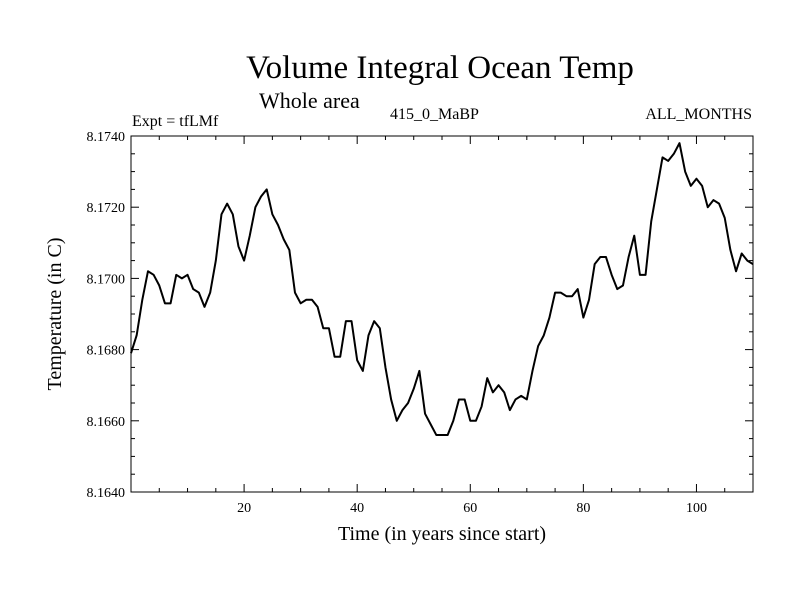 This screenshot has height=600, width=800. I want to click on months-label: ALL_MONTHS, so click(698, 114).